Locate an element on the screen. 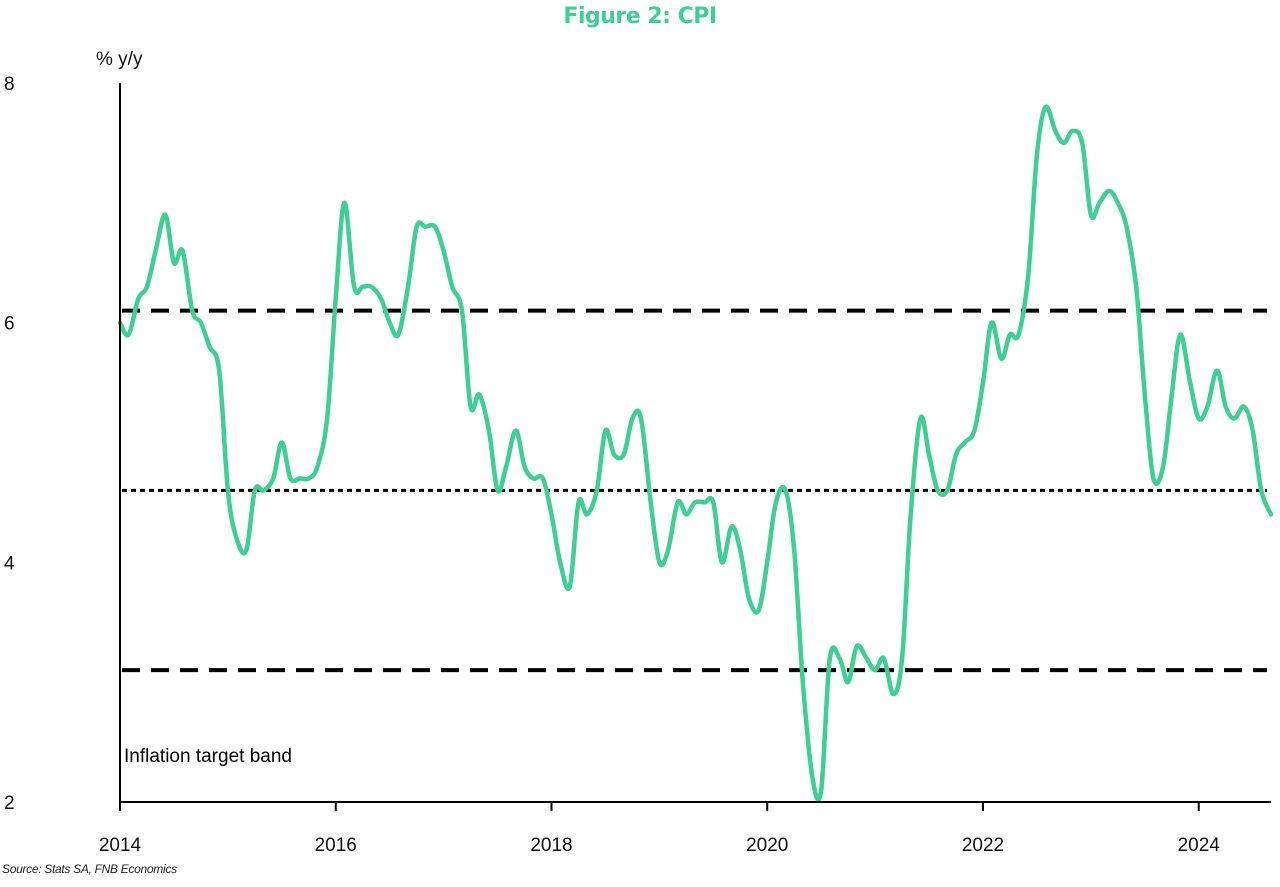 The height and width of the screenshot is (887, 1280). x-tick-label-2022: 2022 is located at coordinates (983, 845).